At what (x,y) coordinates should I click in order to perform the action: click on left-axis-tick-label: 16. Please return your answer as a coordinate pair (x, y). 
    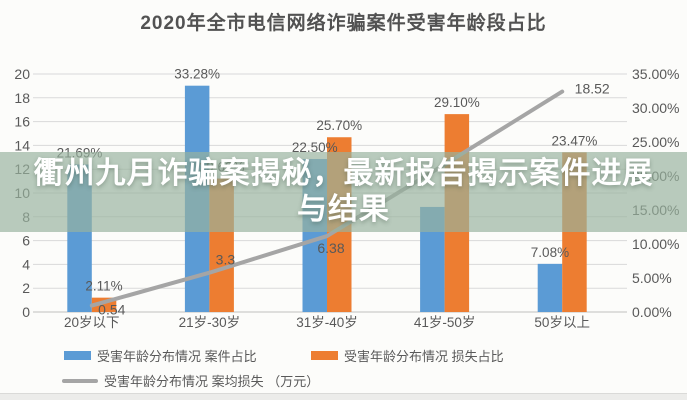
    Looking at the image, I should click on (22, 122).